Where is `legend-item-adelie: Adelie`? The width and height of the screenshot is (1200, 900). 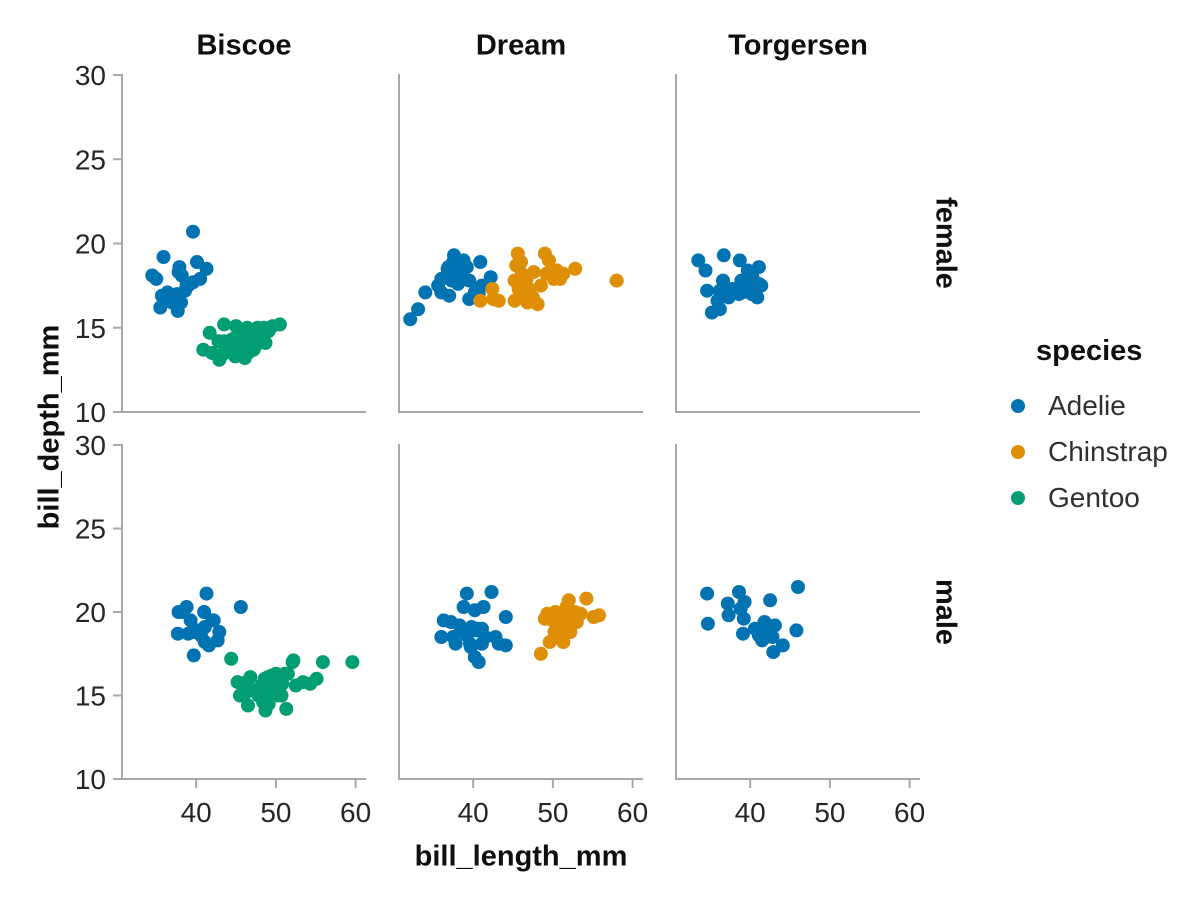 legend-item-adelie: Adelie is located at coordinates (1086, 406).